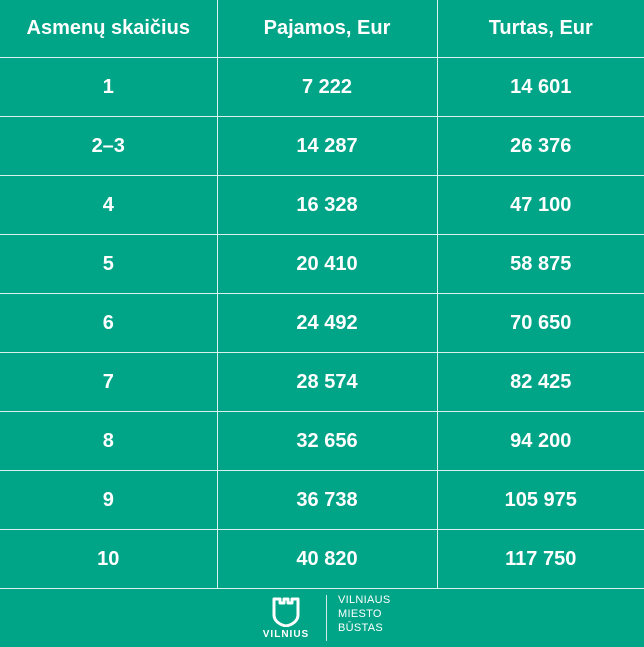 The width and height of the screenshot is (644, 647). What do you see at coordinates (286, 634) in the screenshot?
I see `logo-word: VILNIUS` at bounding box center [286, 634].